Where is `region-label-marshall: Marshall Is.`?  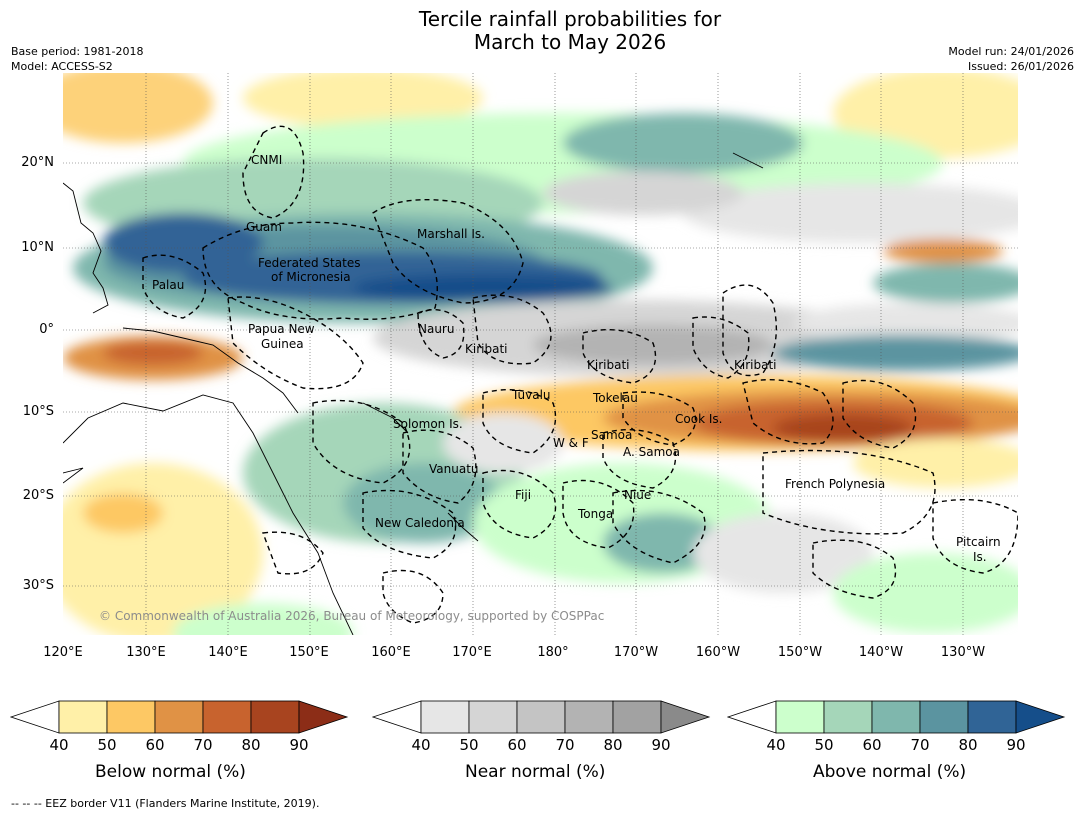 region-label-marshall: Marshall Is. is located at coordinates (451, 234).